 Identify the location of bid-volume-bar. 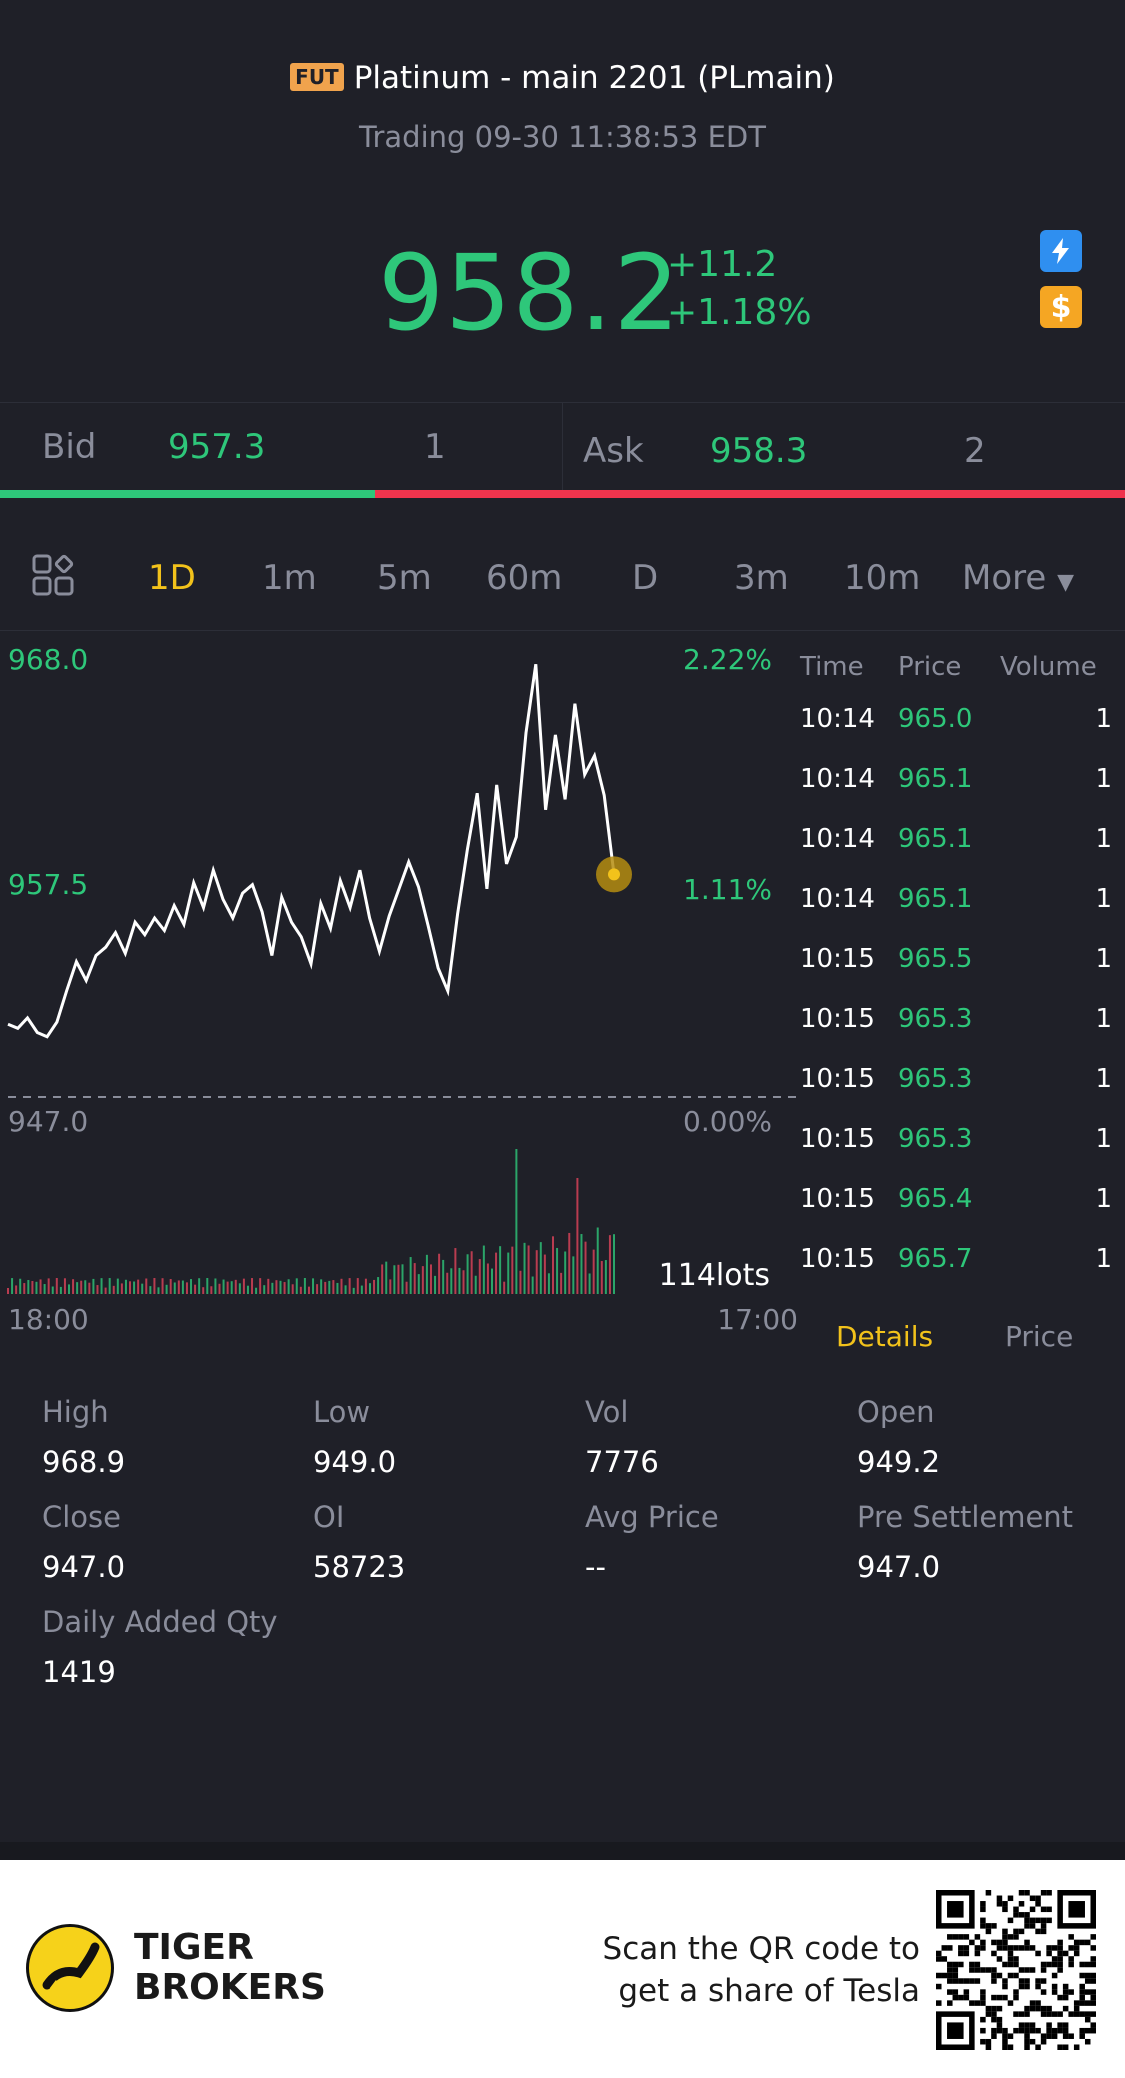
(187, 494).